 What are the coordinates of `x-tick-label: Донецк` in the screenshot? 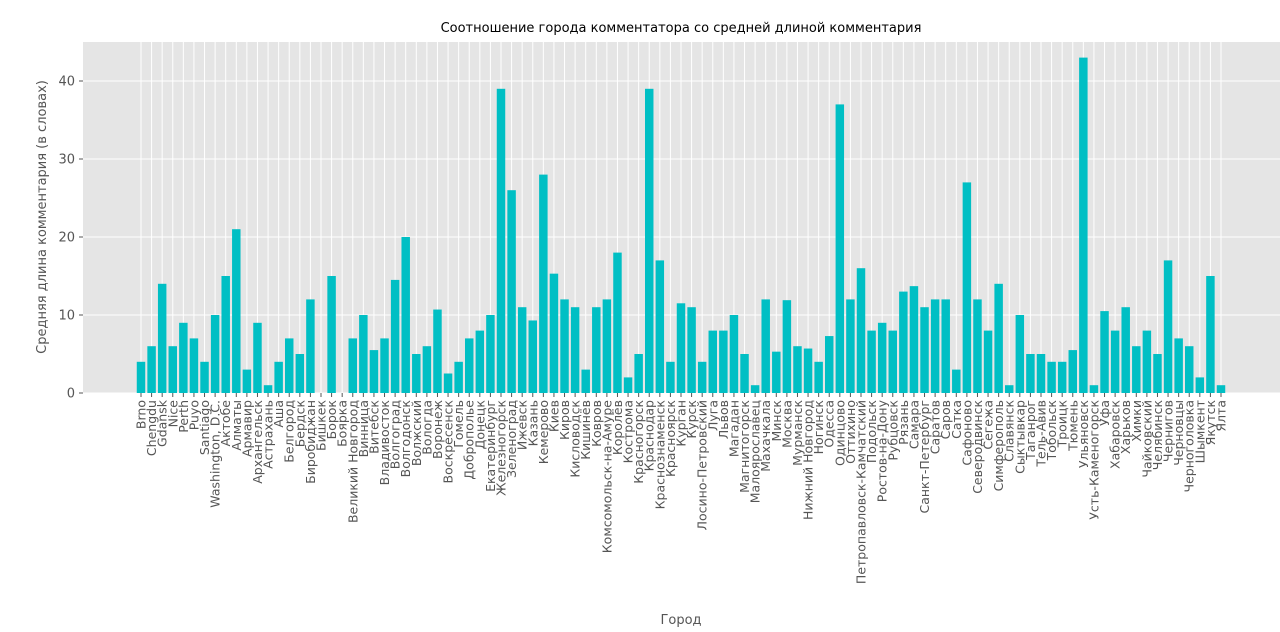 It's located at (479, 425).